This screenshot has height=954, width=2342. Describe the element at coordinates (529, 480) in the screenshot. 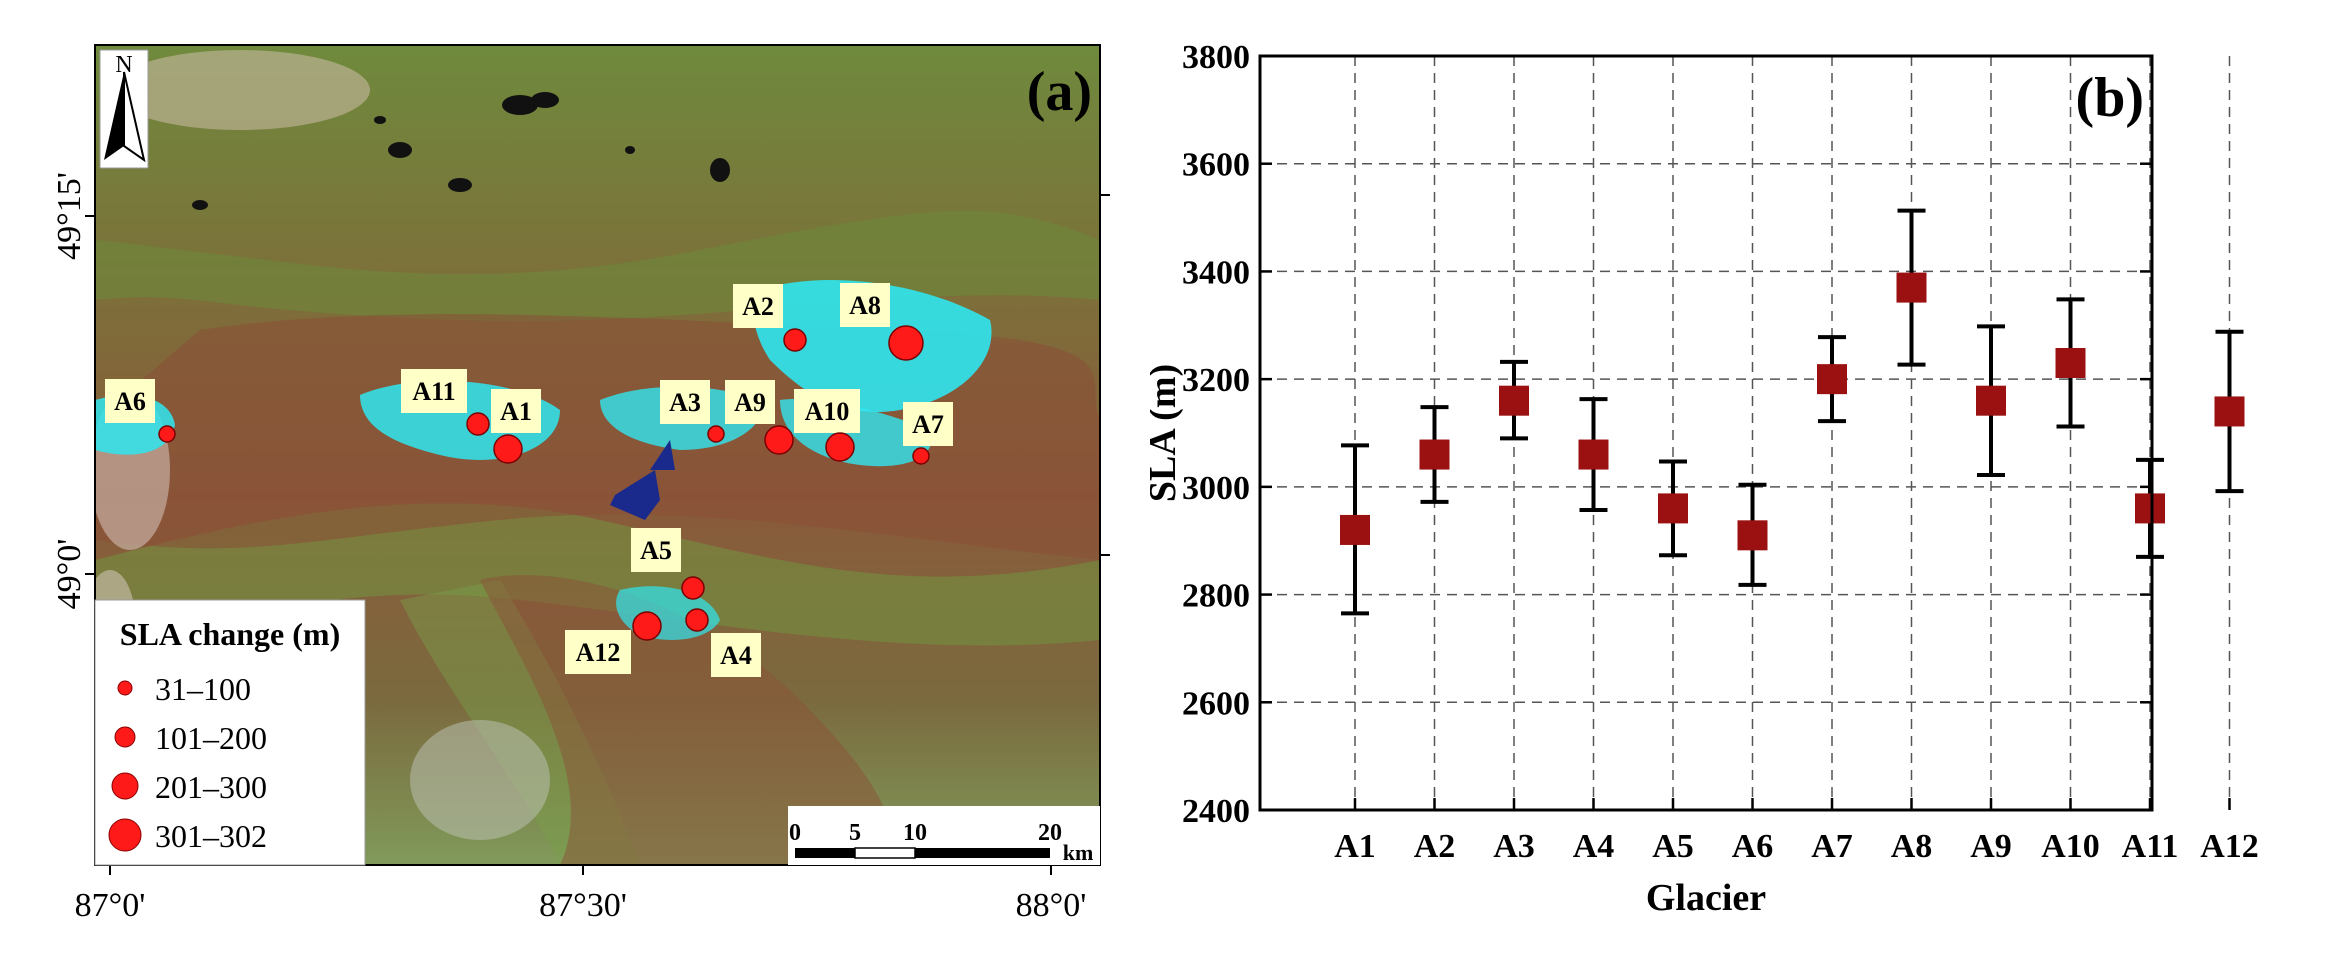

I see `glacier-markers: A1 A2 A3 A4 A5 A6 A7 A8 A9 A10 A11 A12` at that location.